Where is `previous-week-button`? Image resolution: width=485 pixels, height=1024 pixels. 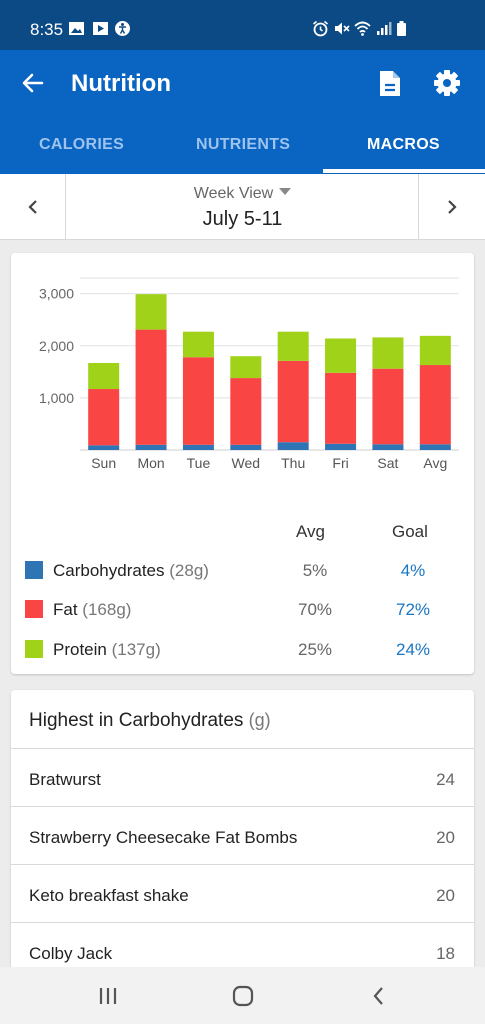
previous-week-button is located at coordinates (33, 207).